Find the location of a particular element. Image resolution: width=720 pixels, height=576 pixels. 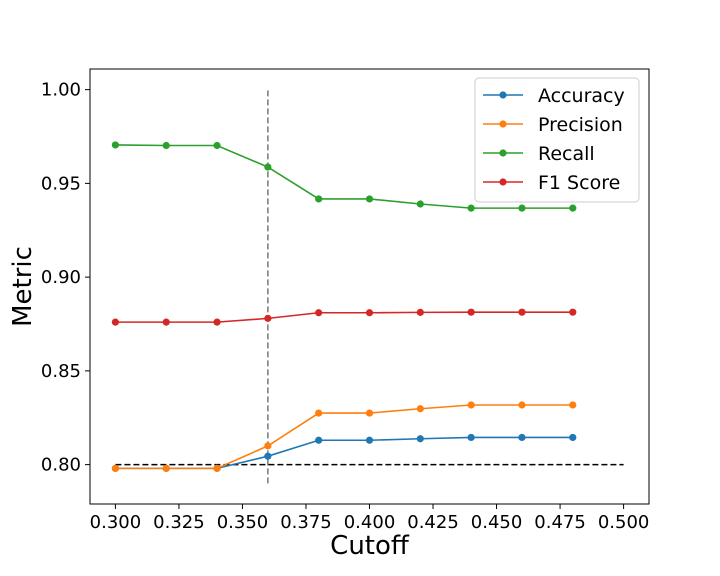

legend-label: Recall is located at coordinates (566, 154).